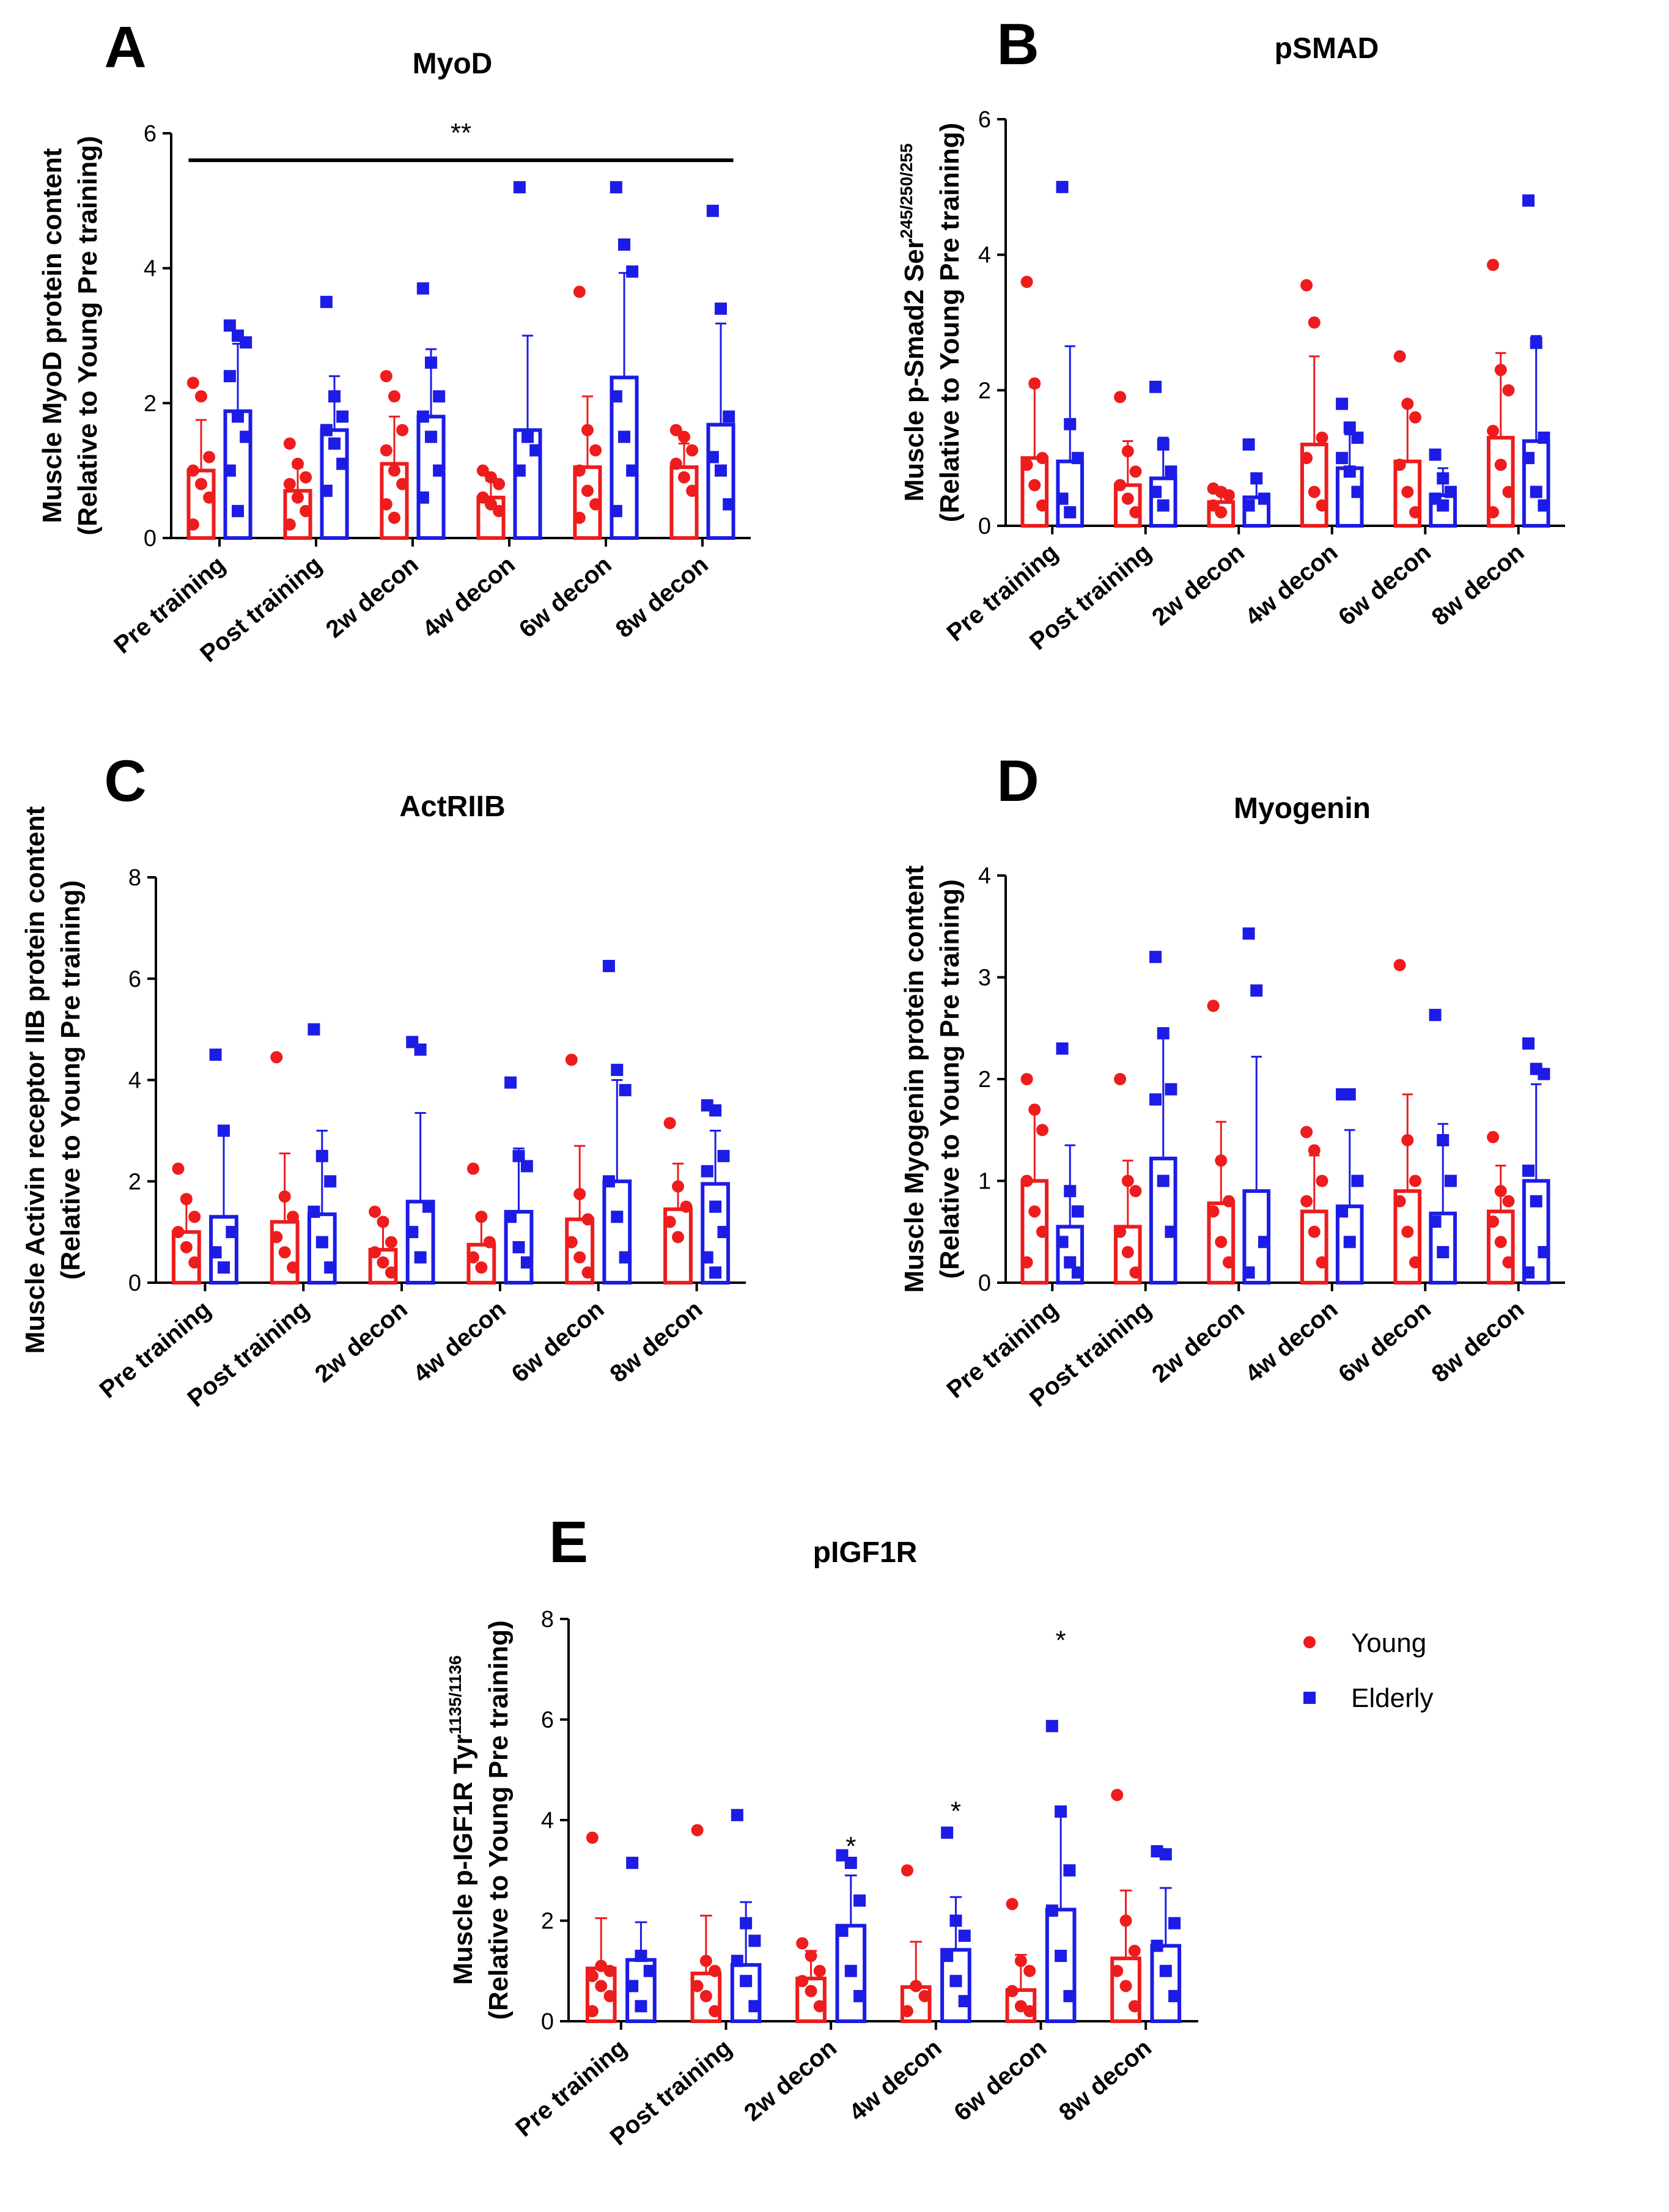  What do you see at coordinates (52, 335) in the screenshot?
I see `y-axis-label: Muscle MyoD protein content` at bounding box center [52, 335].